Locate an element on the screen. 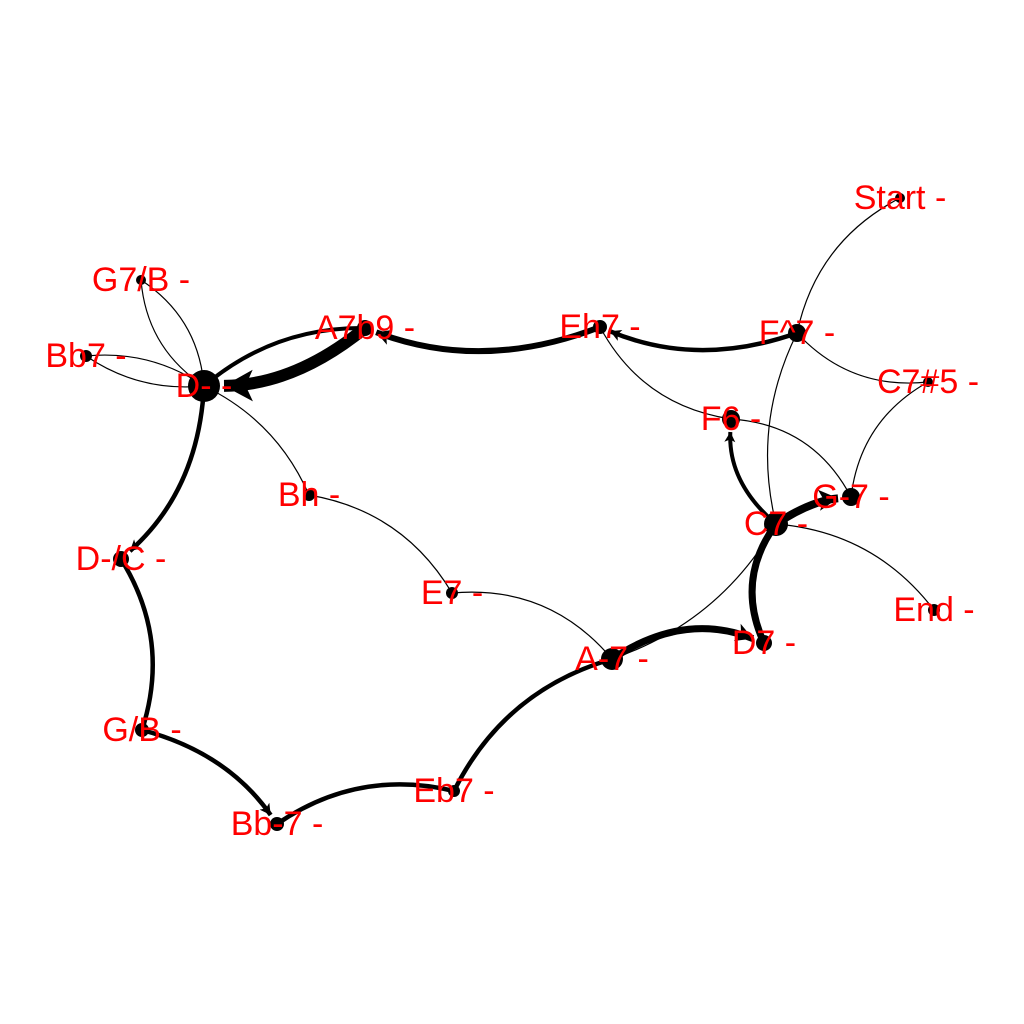  edge-a_min7-to-e7 is located at coordinates (532, 625).